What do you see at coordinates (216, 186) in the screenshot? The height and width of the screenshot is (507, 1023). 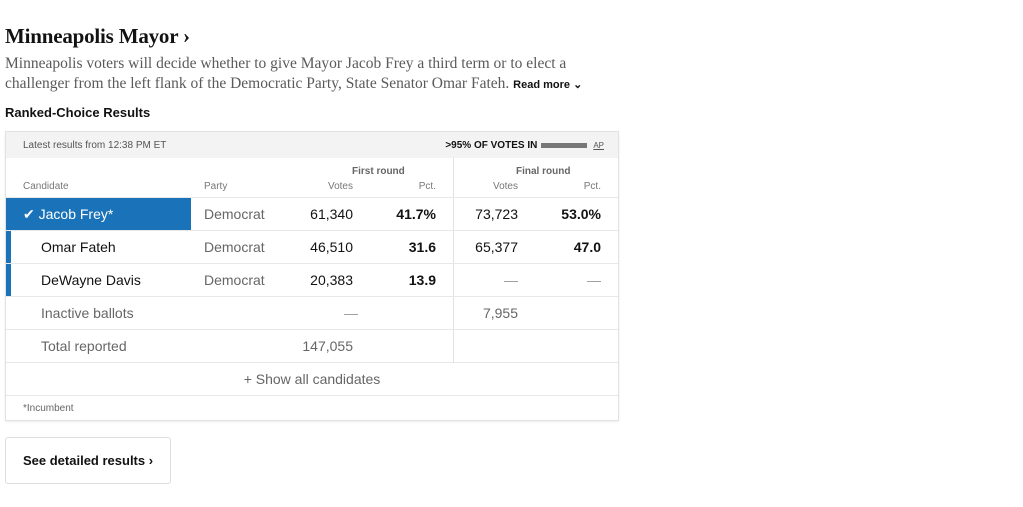 I see `party-header: Party` at bounding box center [216, 186].